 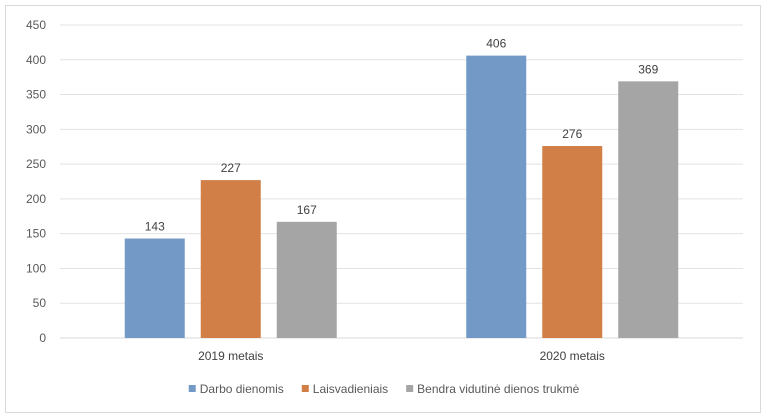 I want to click on y-tick-label: 150, so click(x=36, y=234).